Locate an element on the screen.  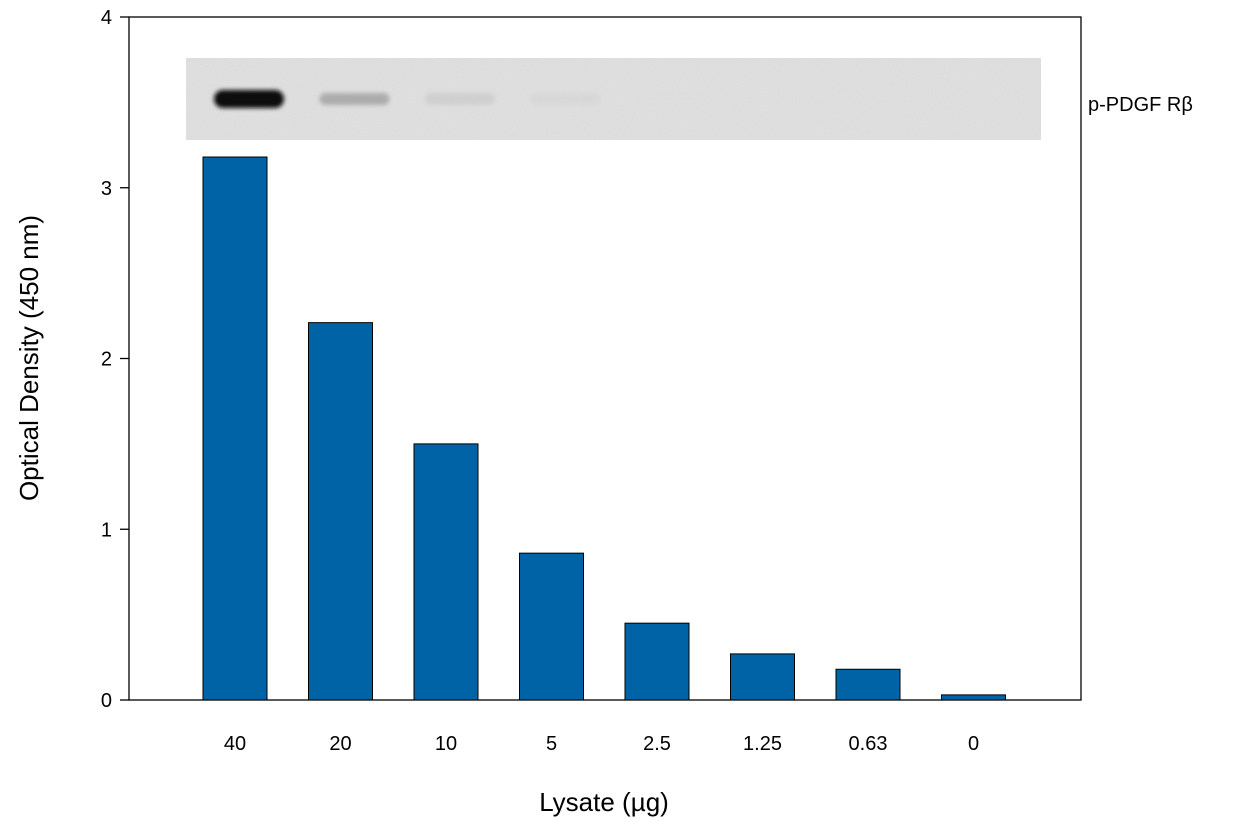
blot-bands is located at coordinates (460, 99).